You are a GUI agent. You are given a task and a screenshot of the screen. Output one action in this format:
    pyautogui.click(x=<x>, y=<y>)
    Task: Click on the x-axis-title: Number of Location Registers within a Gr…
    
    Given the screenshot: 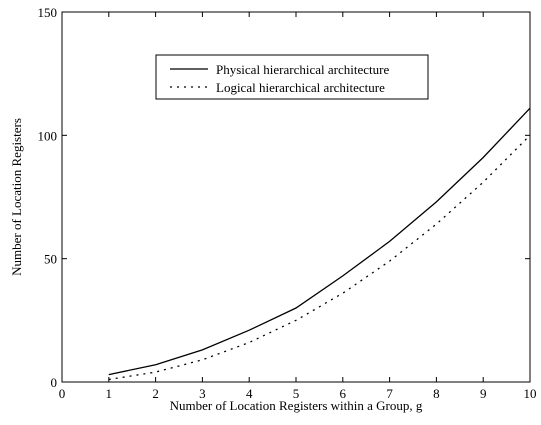 What is the action you would take?
    pyautogui.click(x=296, y=405)
    